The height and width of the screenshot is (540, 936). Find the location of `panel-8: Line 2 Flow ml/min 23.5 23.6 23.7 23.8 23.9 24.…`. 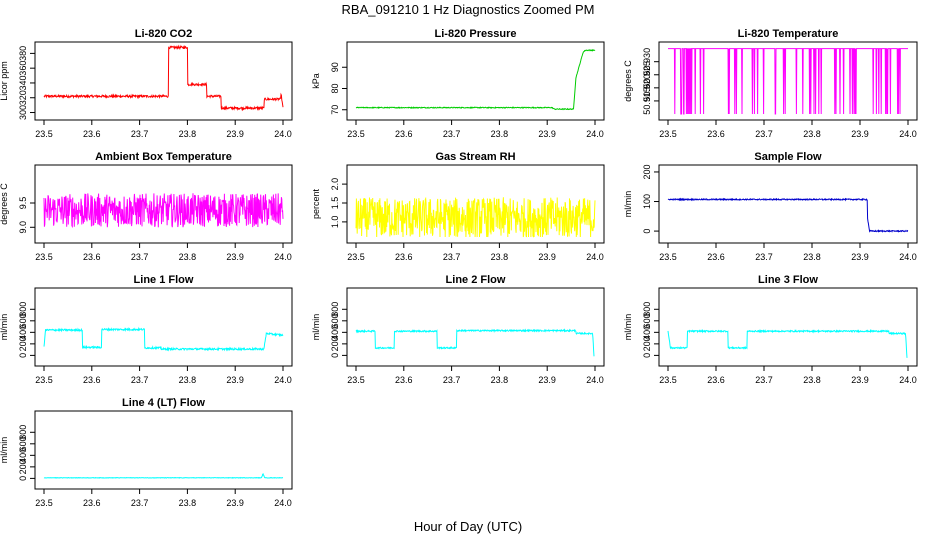

panel-8: Line 2 Flow ml/min 23.5 23.6 23.7 23.8 23.9 24.… is located at coordinates (458, 329).